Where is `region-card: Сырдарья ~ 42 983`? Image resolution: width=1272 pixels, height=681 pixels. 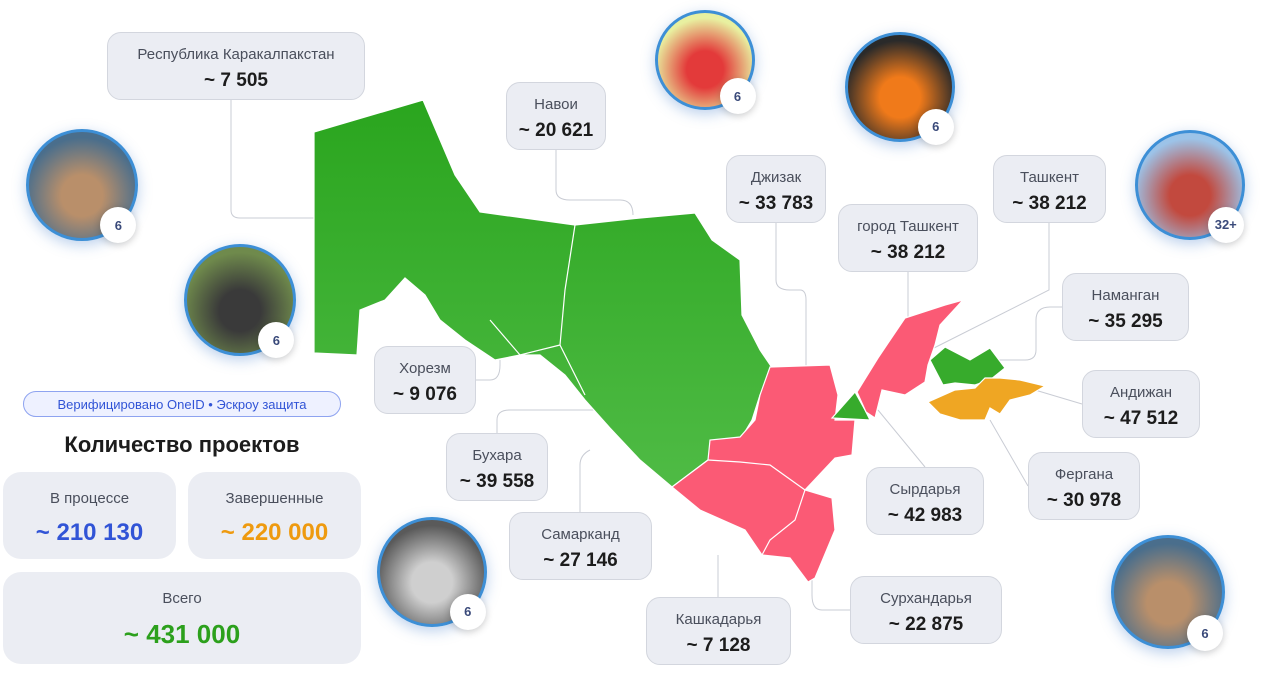 region-card: Сырдарья ~ 42 983 is located at coordinates (925, 501).